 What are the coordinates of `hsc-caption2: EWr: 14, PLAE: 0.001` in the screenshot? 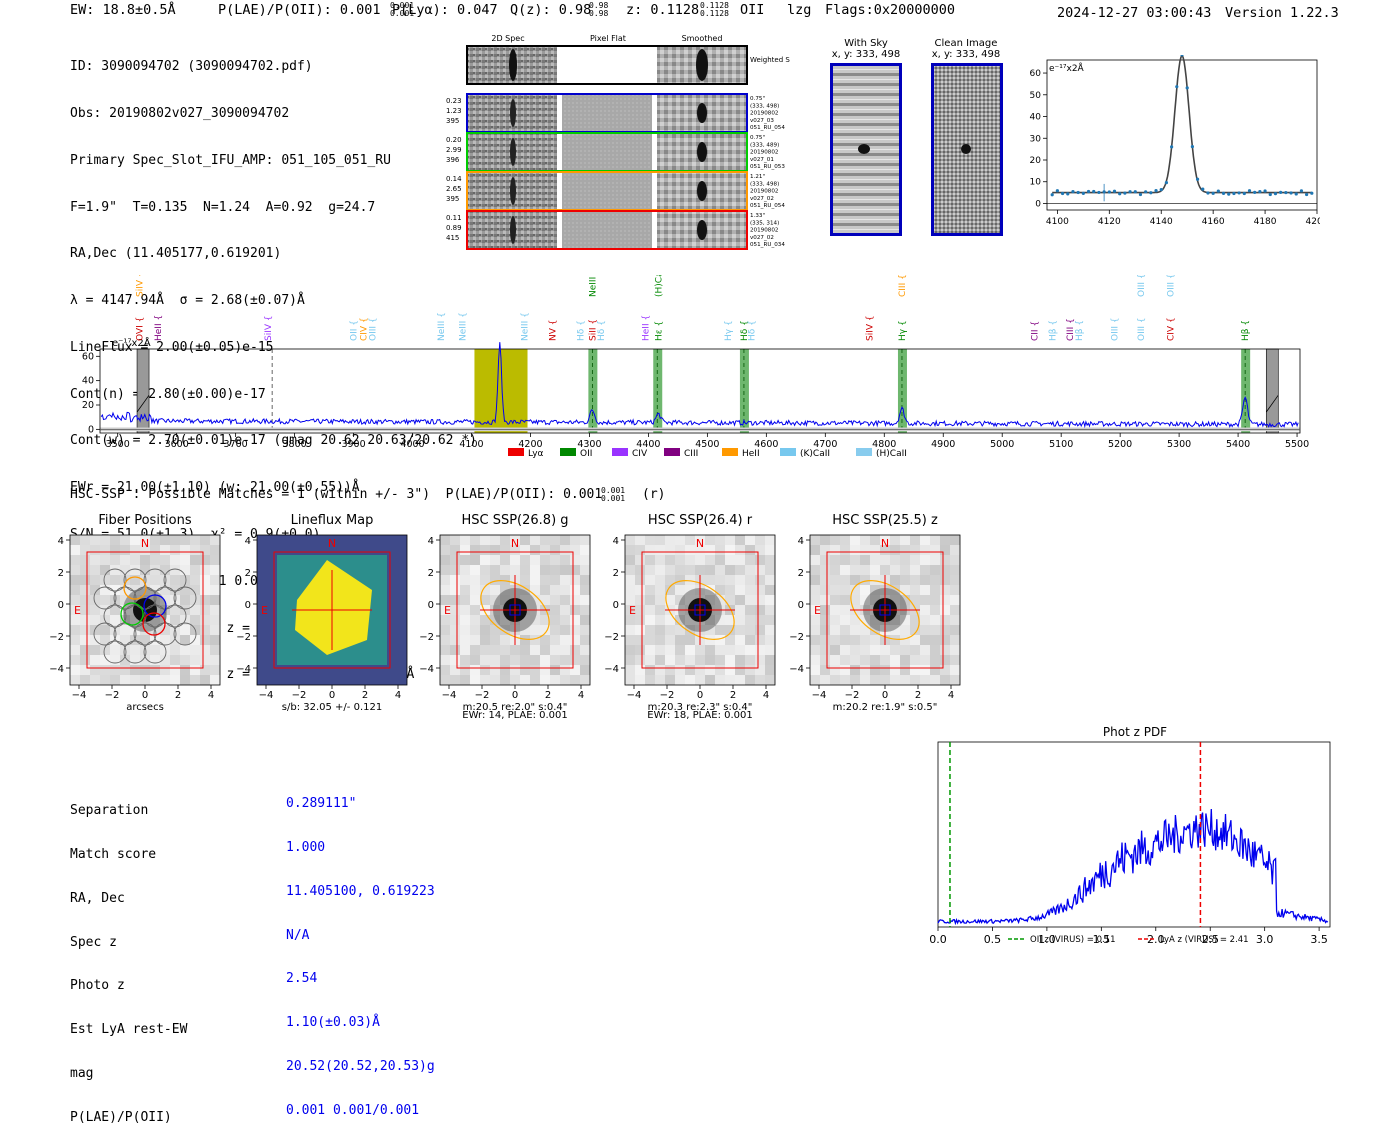 It's located at (515, 715).